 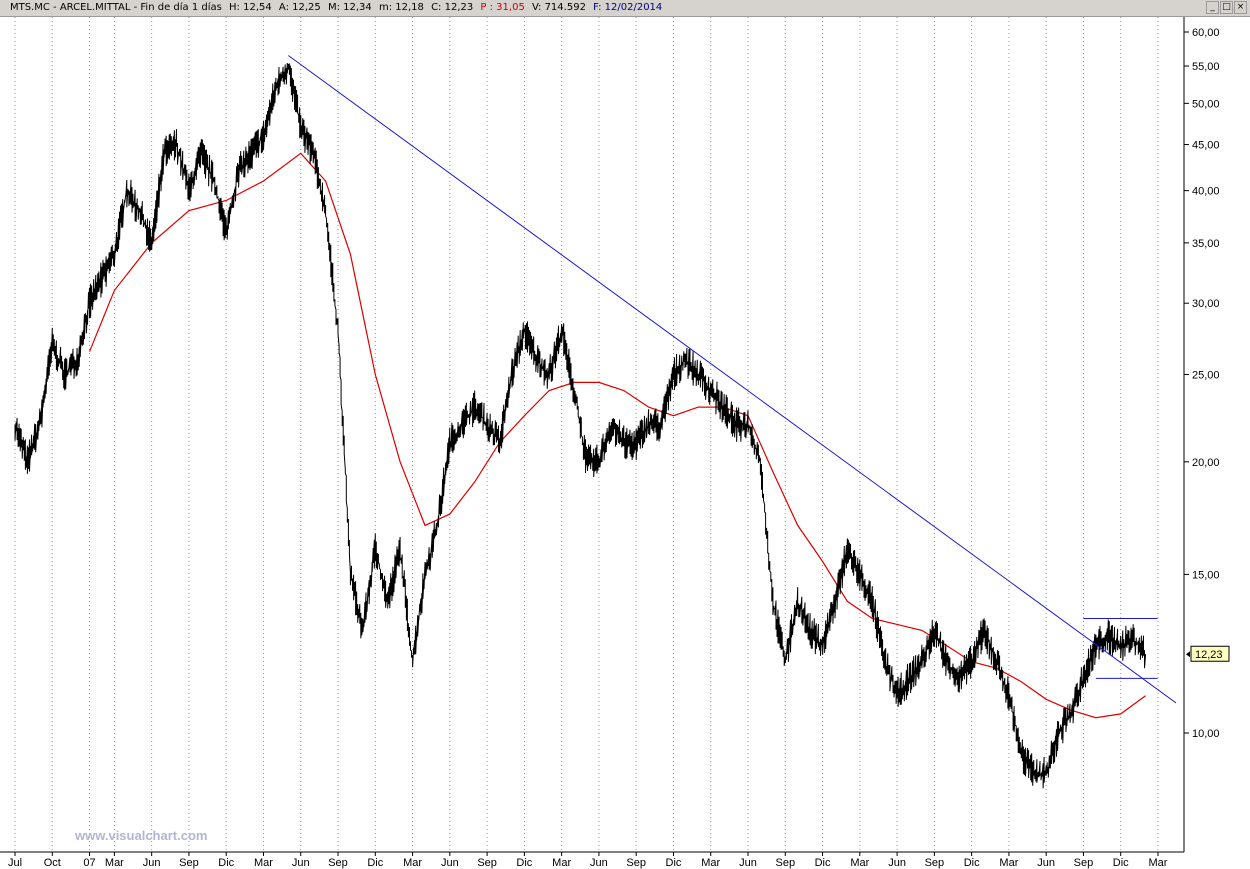 What do you see at coordinates (628, 7) in the screenshot?
I see `date-label: F: 12/02/2014` at bounding box center [628, 7].